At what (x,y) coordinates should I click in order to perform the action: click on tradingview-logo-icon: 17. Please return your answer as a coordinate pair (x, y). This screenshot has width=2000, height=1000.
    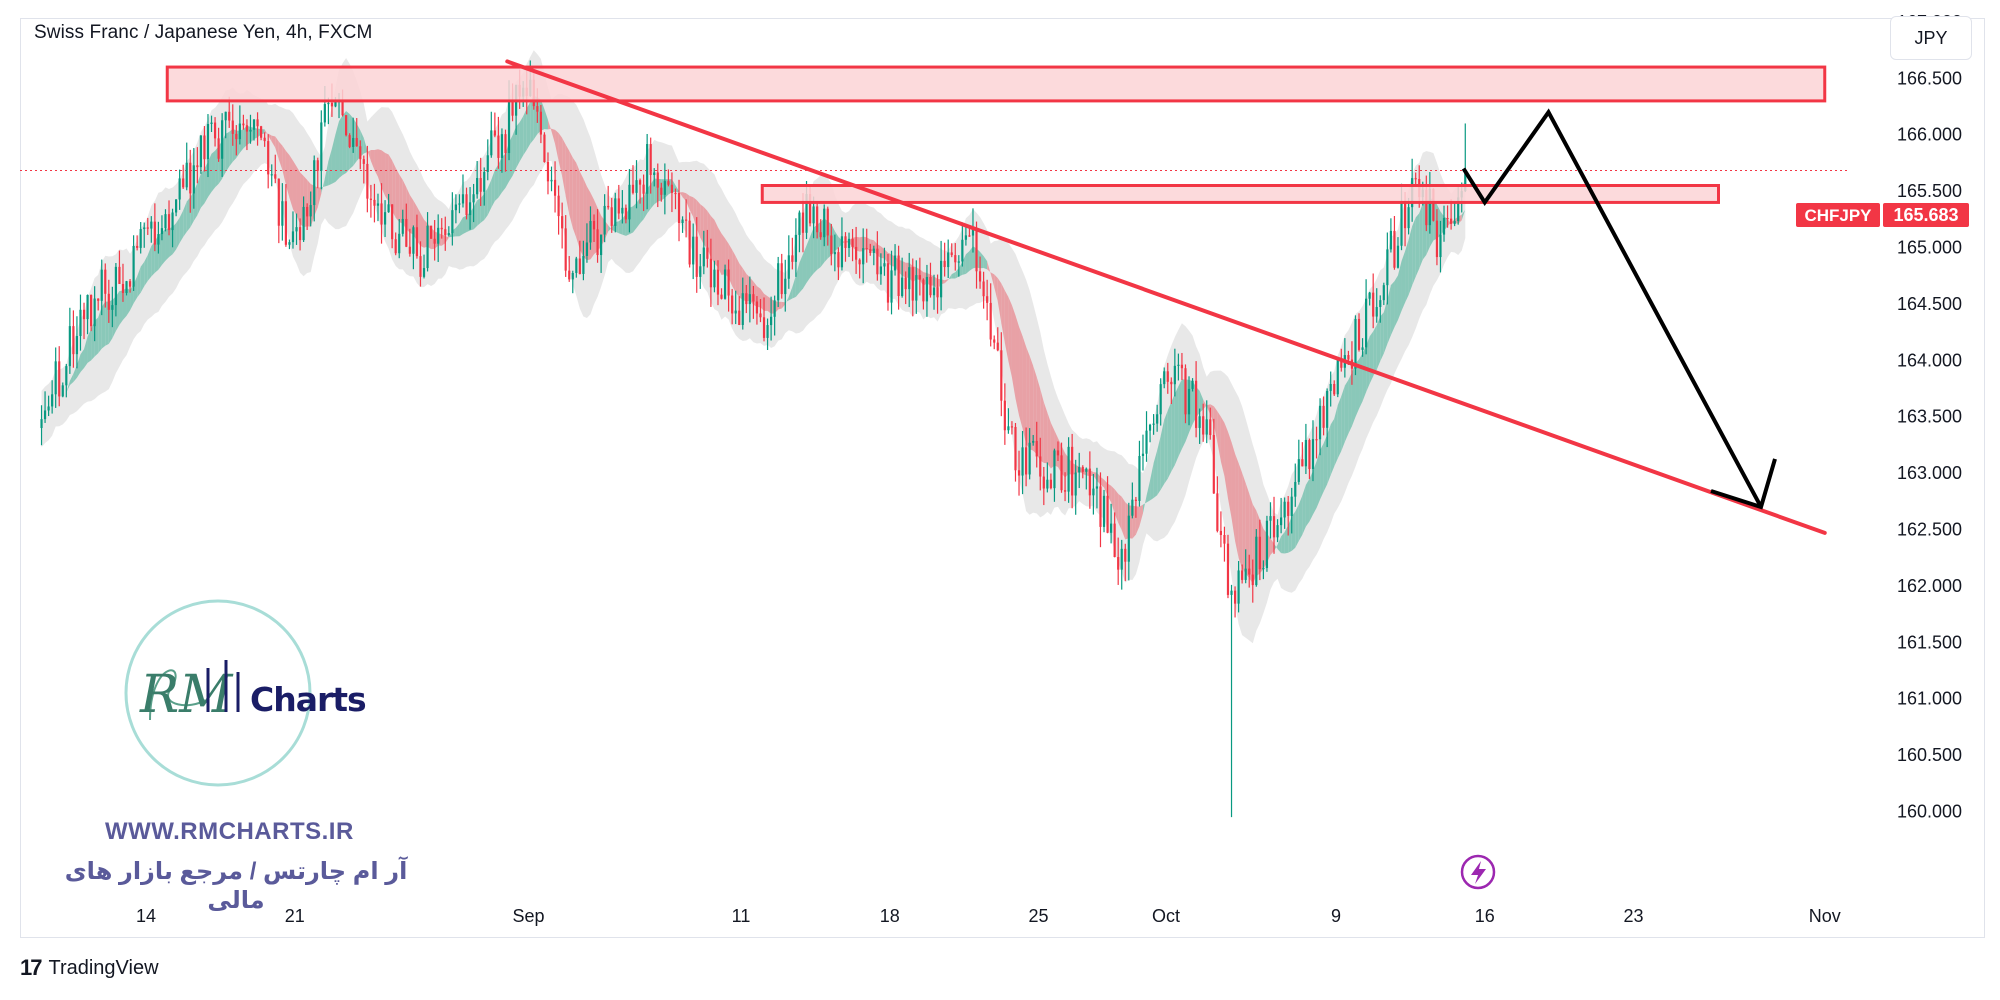
    Looking at the image, I should click on (31, 967).